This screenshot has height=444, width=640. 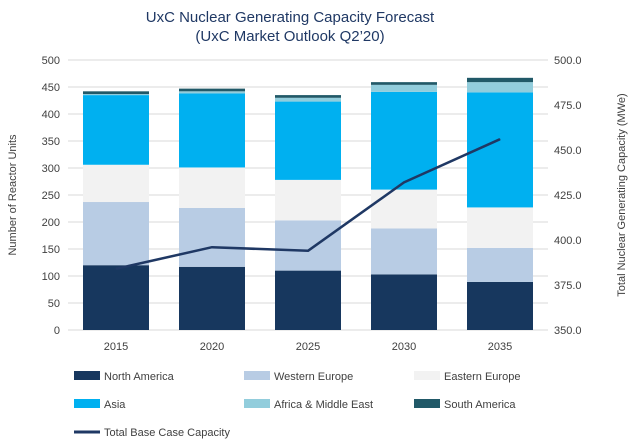 What do you see at coordinates (568, 106) in the screenshot?
I see `y2-tick-label: 475.0` at bounding box center [568, 106].